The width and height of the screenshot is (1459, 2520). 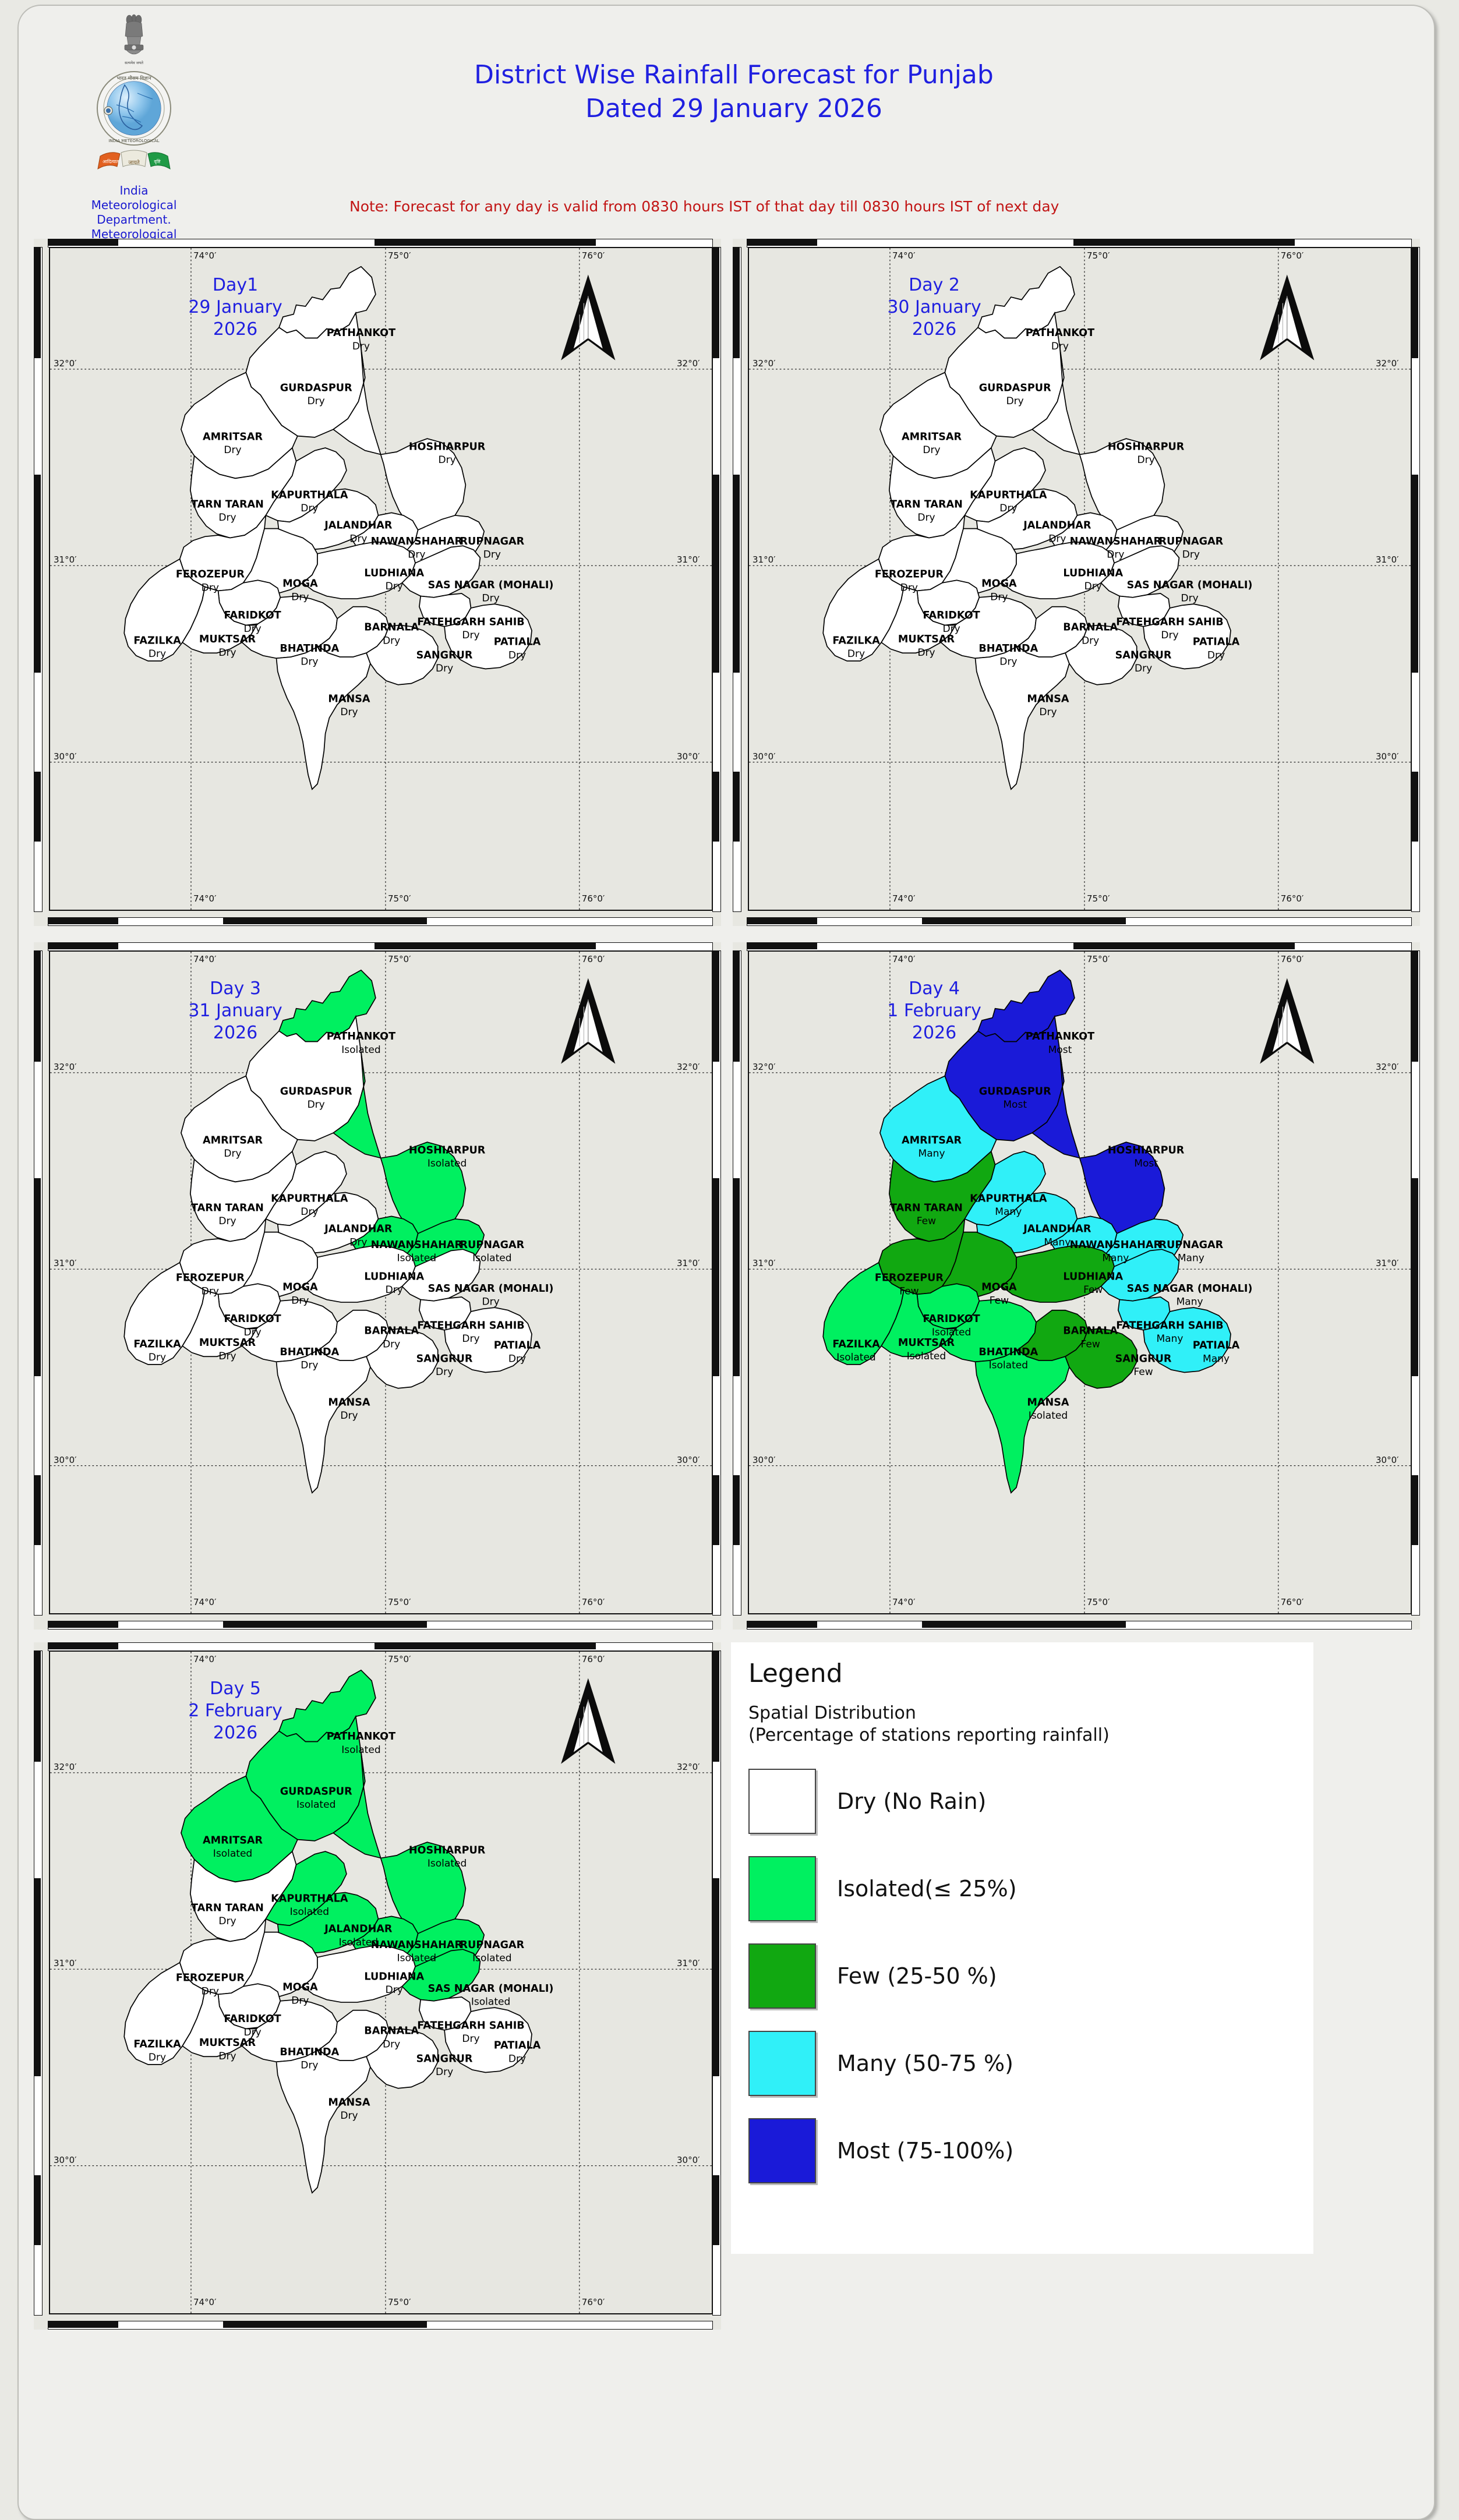 What do you see at coordinates (309, 1212) in the screenshot?
I see `district-forecast-kapurthala: Dry` at bounding box center [309, 1212].